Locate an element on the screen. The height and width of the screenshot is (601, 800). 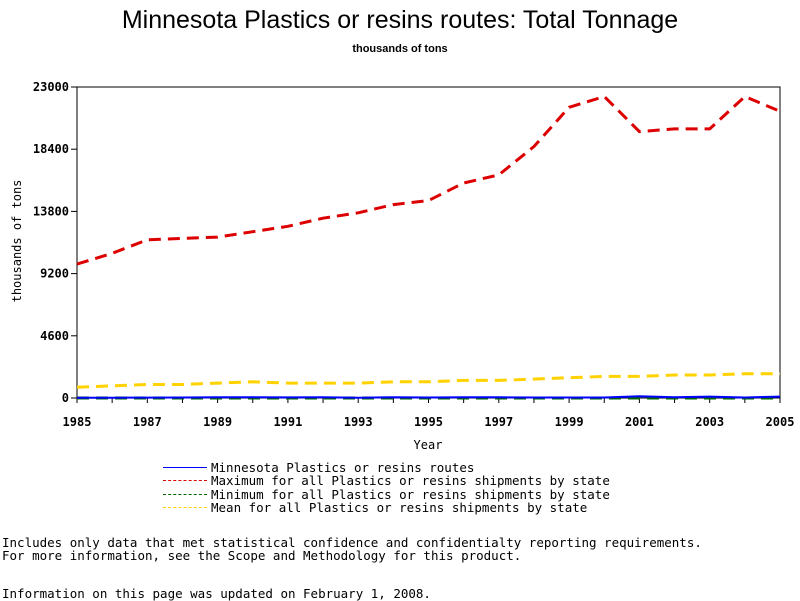
y-tick-label: 18400 is located at coordinates (51, 149).